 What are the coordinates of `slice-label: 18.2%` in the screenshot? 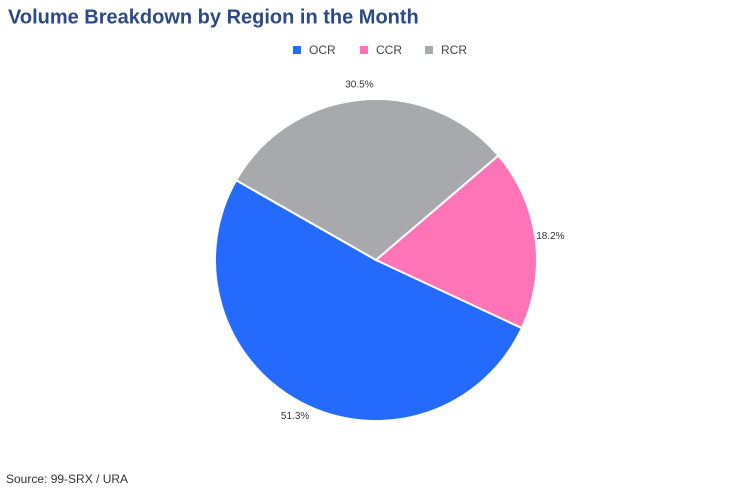 It's located at (550, 236).